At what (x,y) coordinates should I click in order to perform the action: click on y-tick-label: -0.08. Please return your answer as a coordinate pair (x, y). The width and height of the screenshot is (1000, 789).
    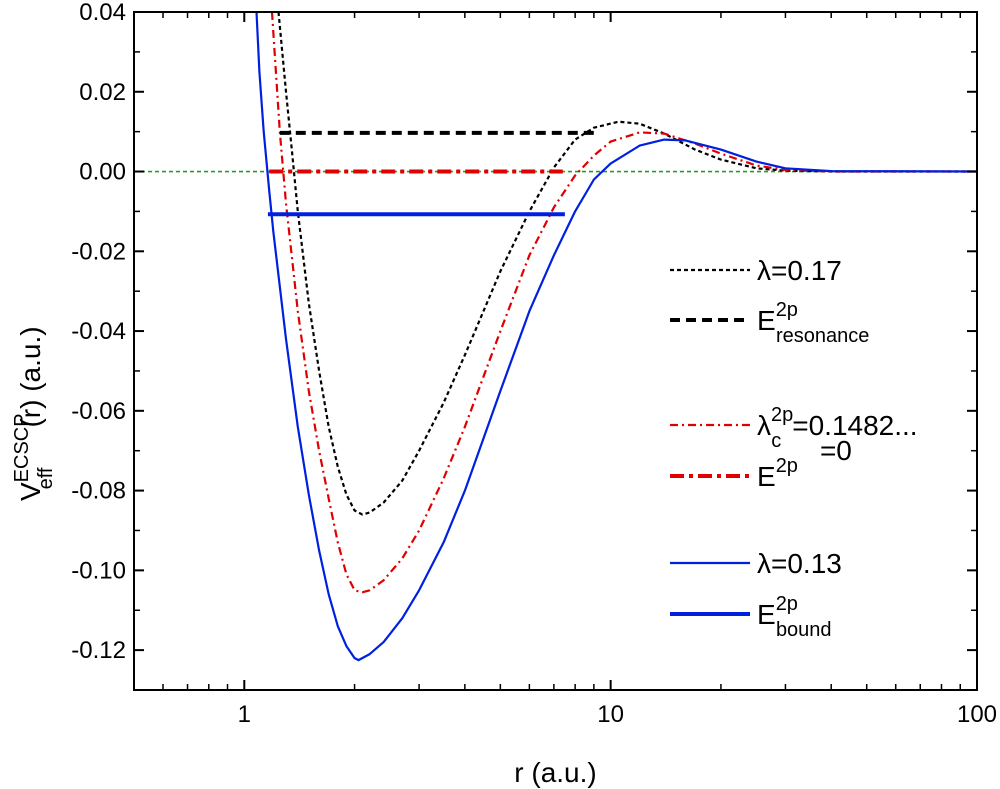
    Looking at the image, I should click on (98, 491).